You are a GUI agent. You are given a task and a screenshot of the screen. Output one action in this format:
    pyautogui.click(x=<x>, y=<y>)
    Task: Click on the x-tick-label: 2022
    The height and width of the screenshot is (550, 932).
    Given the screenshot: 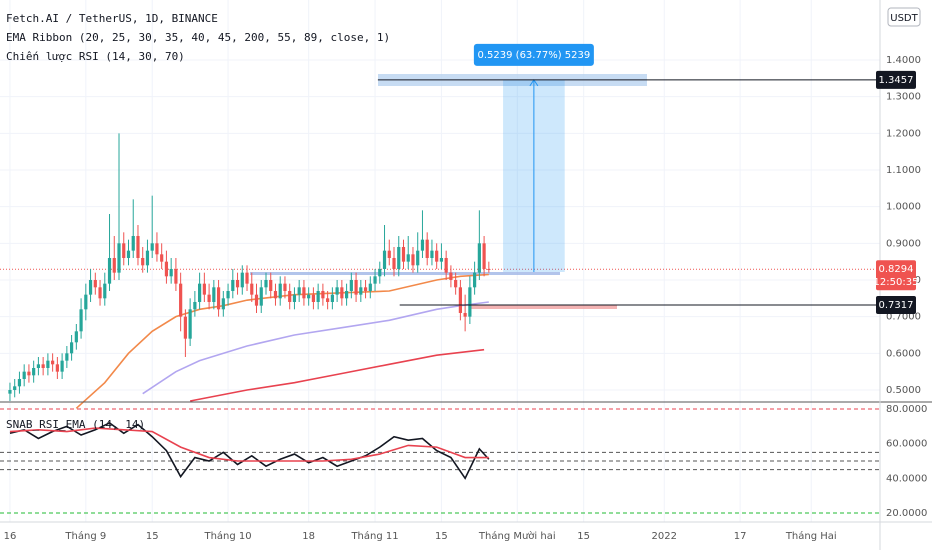 What is the action you would take?
    pyautogui.click(x=664, y=536)
    